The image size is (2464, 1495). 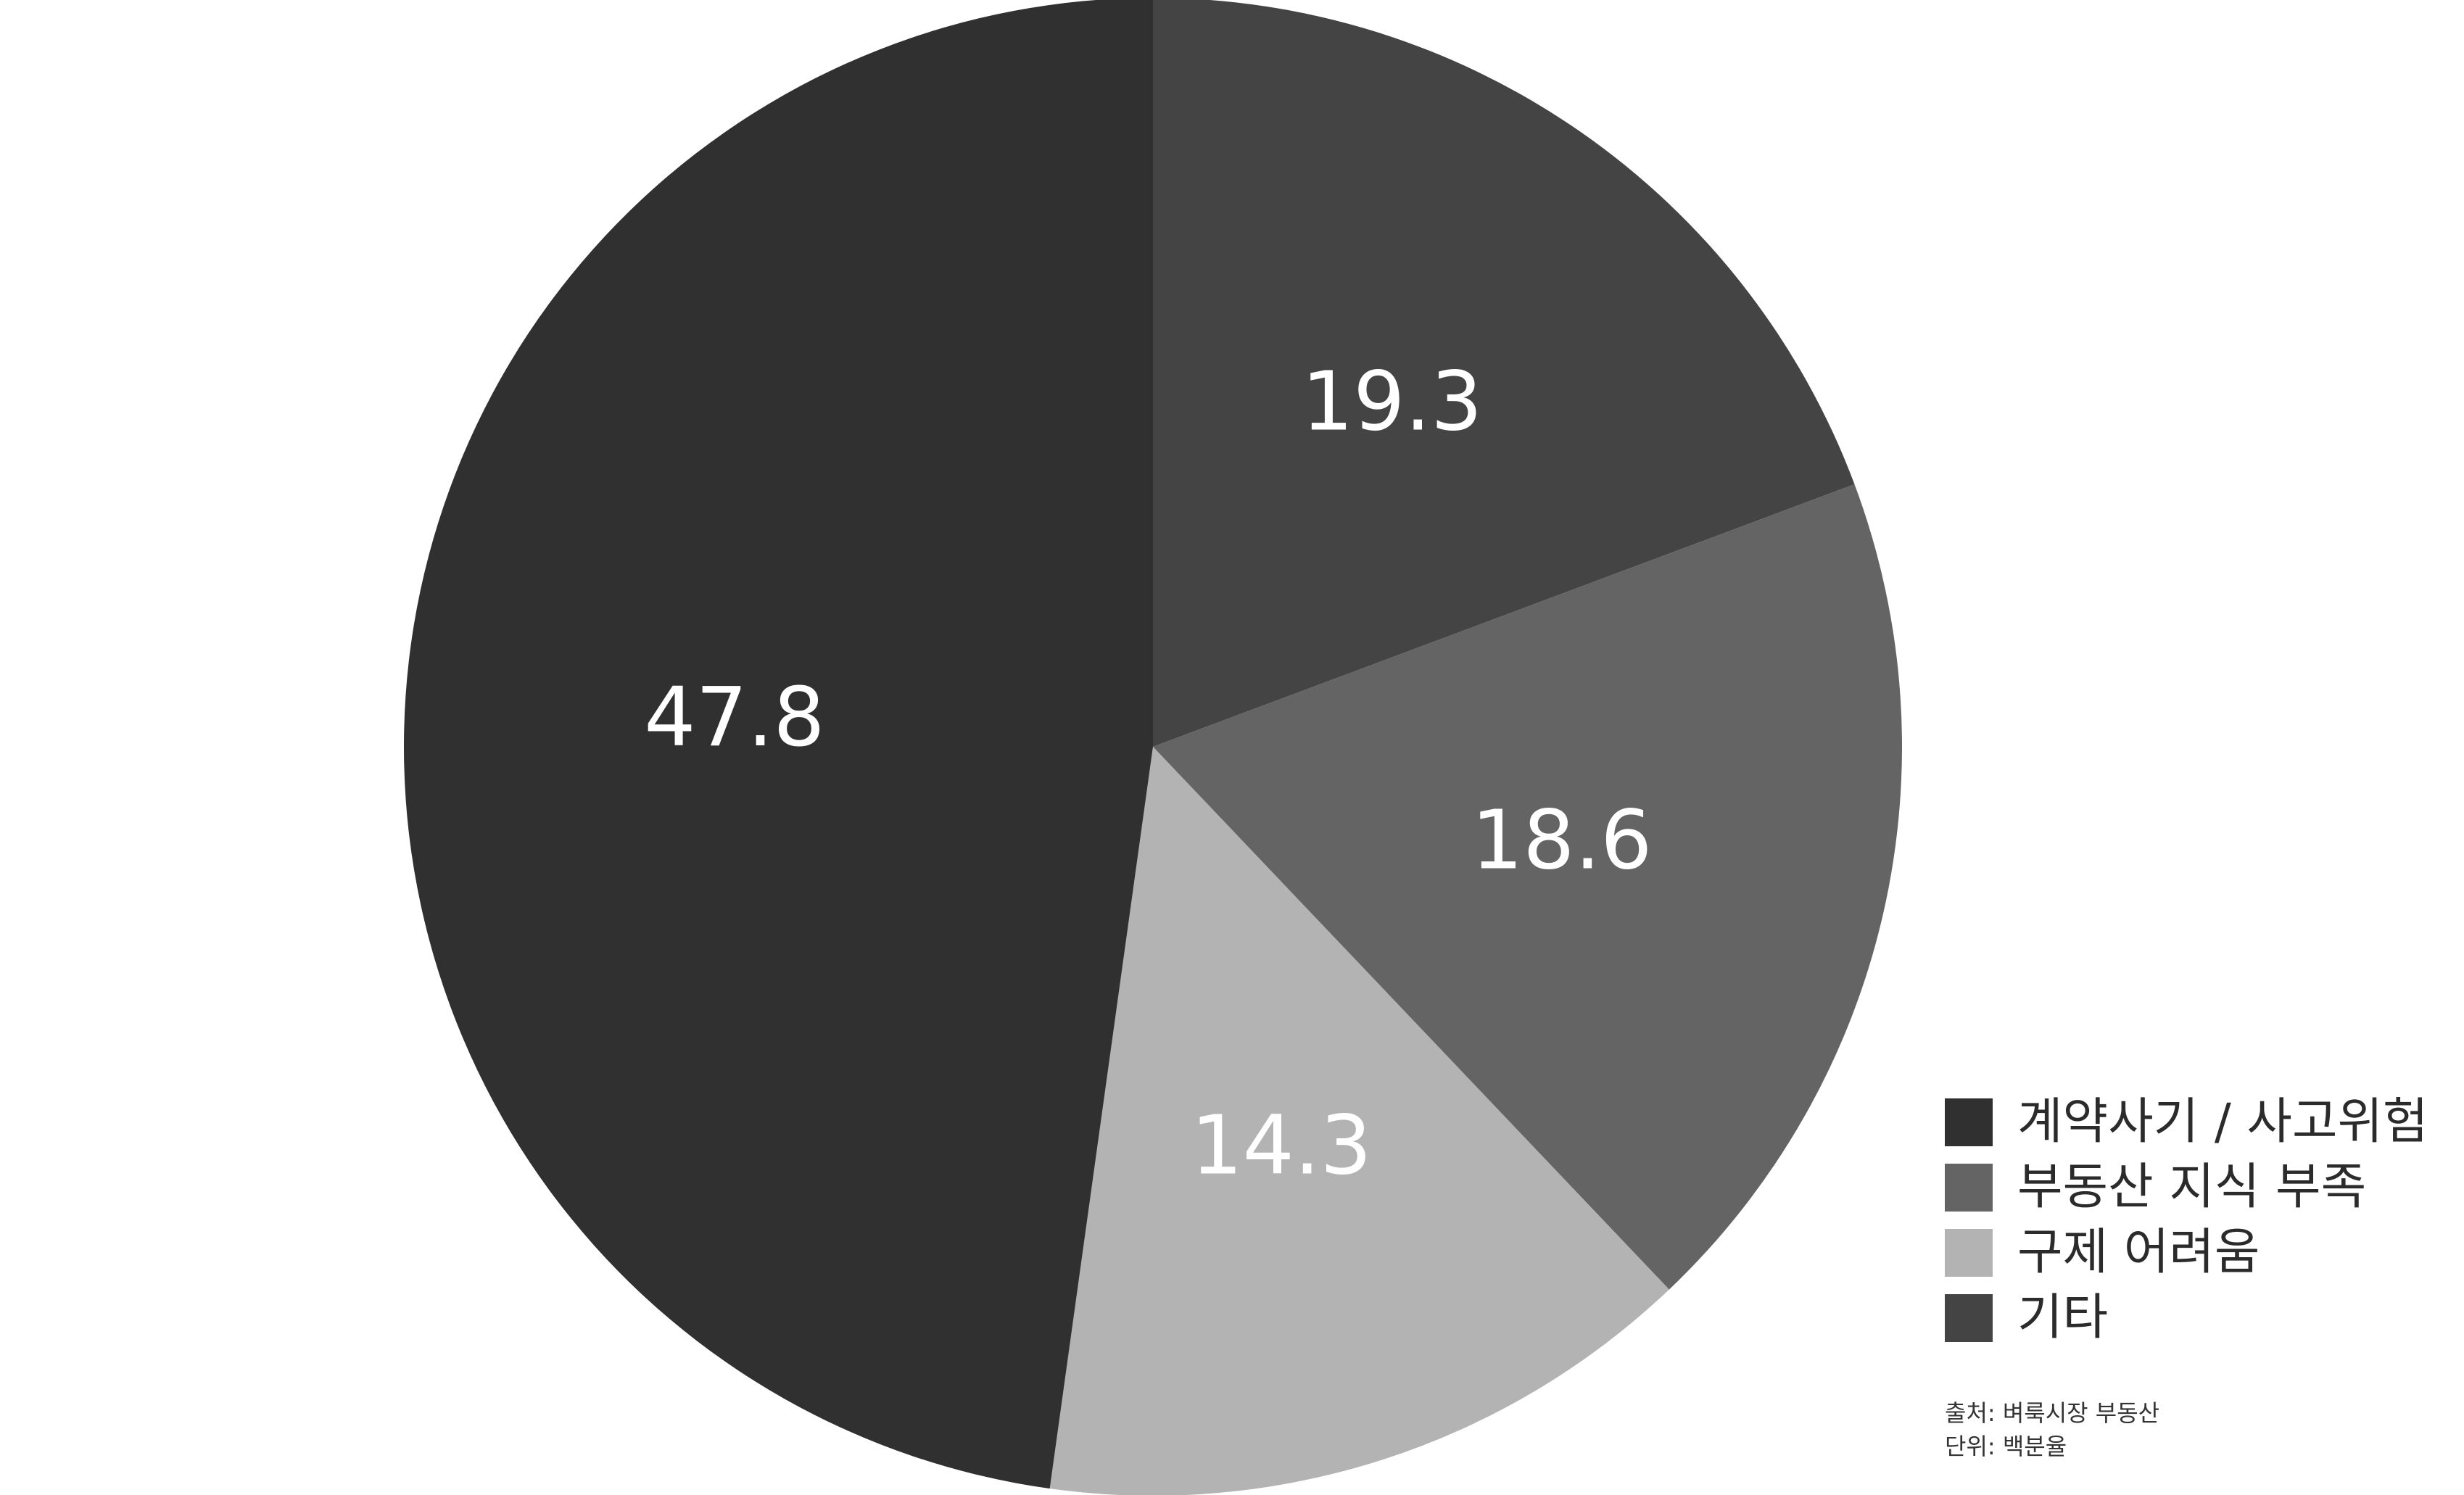 I want to click on legend-item-contract-fraud: 계약사기 / 사고위험, so click(x=2186, y=1122).